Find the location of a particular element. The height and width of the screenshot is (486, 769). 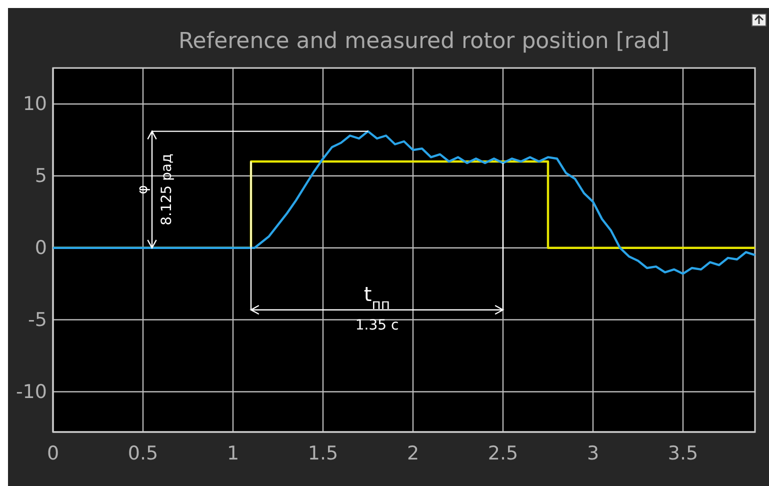

chart-title: Reference and measured rotor position [rad] is located at coordinates (424, 41).